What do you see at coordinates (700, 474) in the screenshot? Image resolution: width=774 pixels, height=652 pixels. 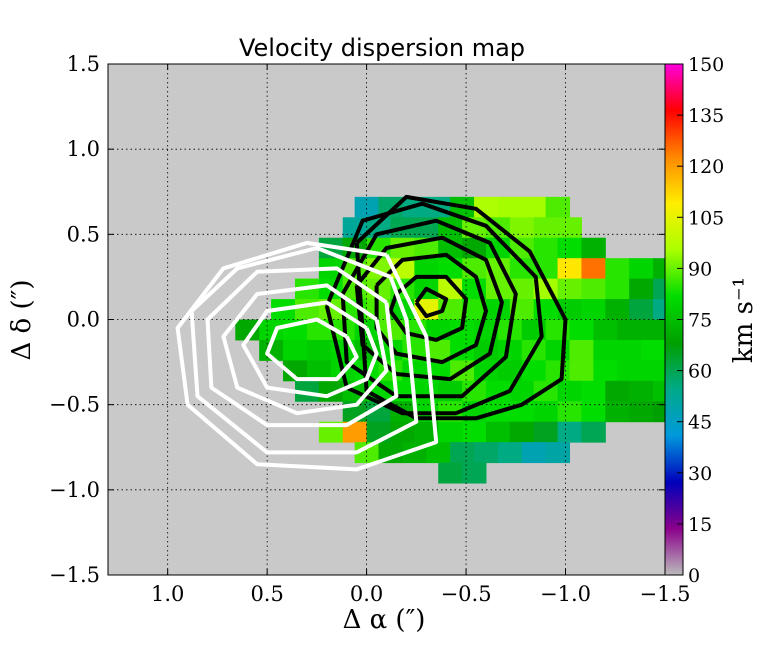 I see `colorbar-tick-label: 30` at bounding box center [700, 474].